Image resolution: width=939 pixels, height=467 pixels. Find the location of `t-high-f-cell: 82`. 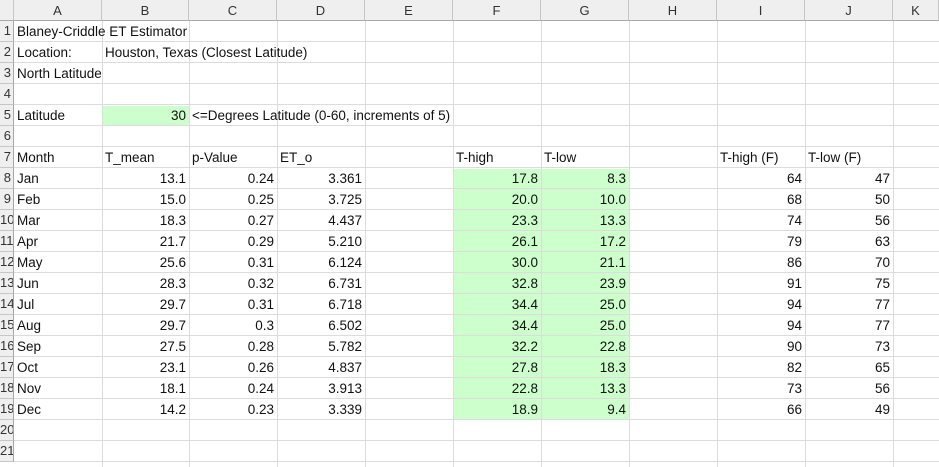

t-high-f-cell: 82 is located at coordinates (794, 367).